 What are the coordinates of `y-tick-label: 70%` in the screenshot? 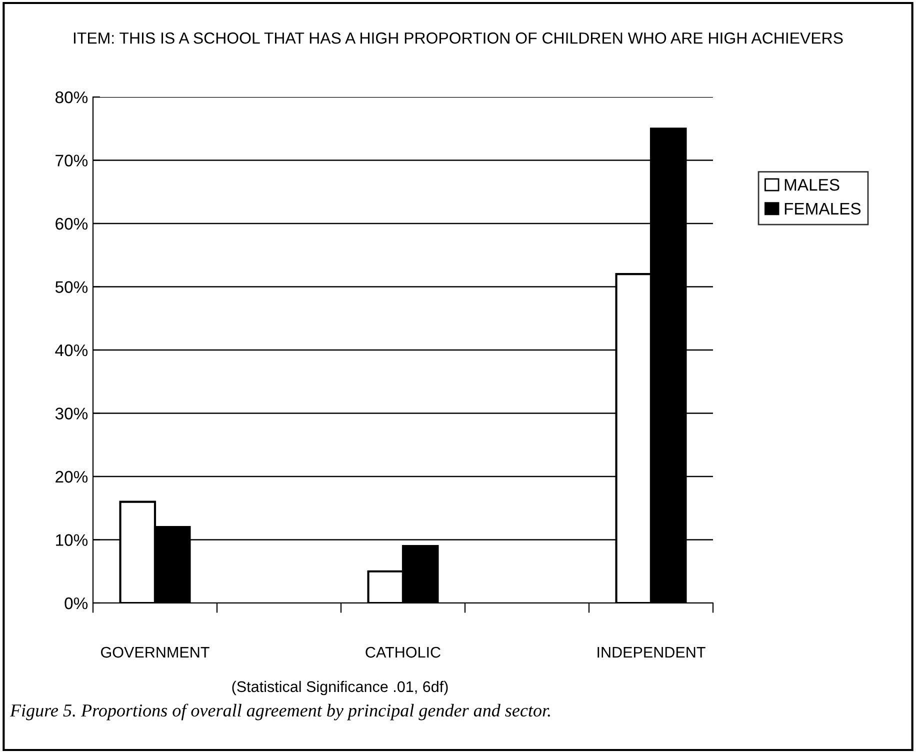 It's located at (72, 160).